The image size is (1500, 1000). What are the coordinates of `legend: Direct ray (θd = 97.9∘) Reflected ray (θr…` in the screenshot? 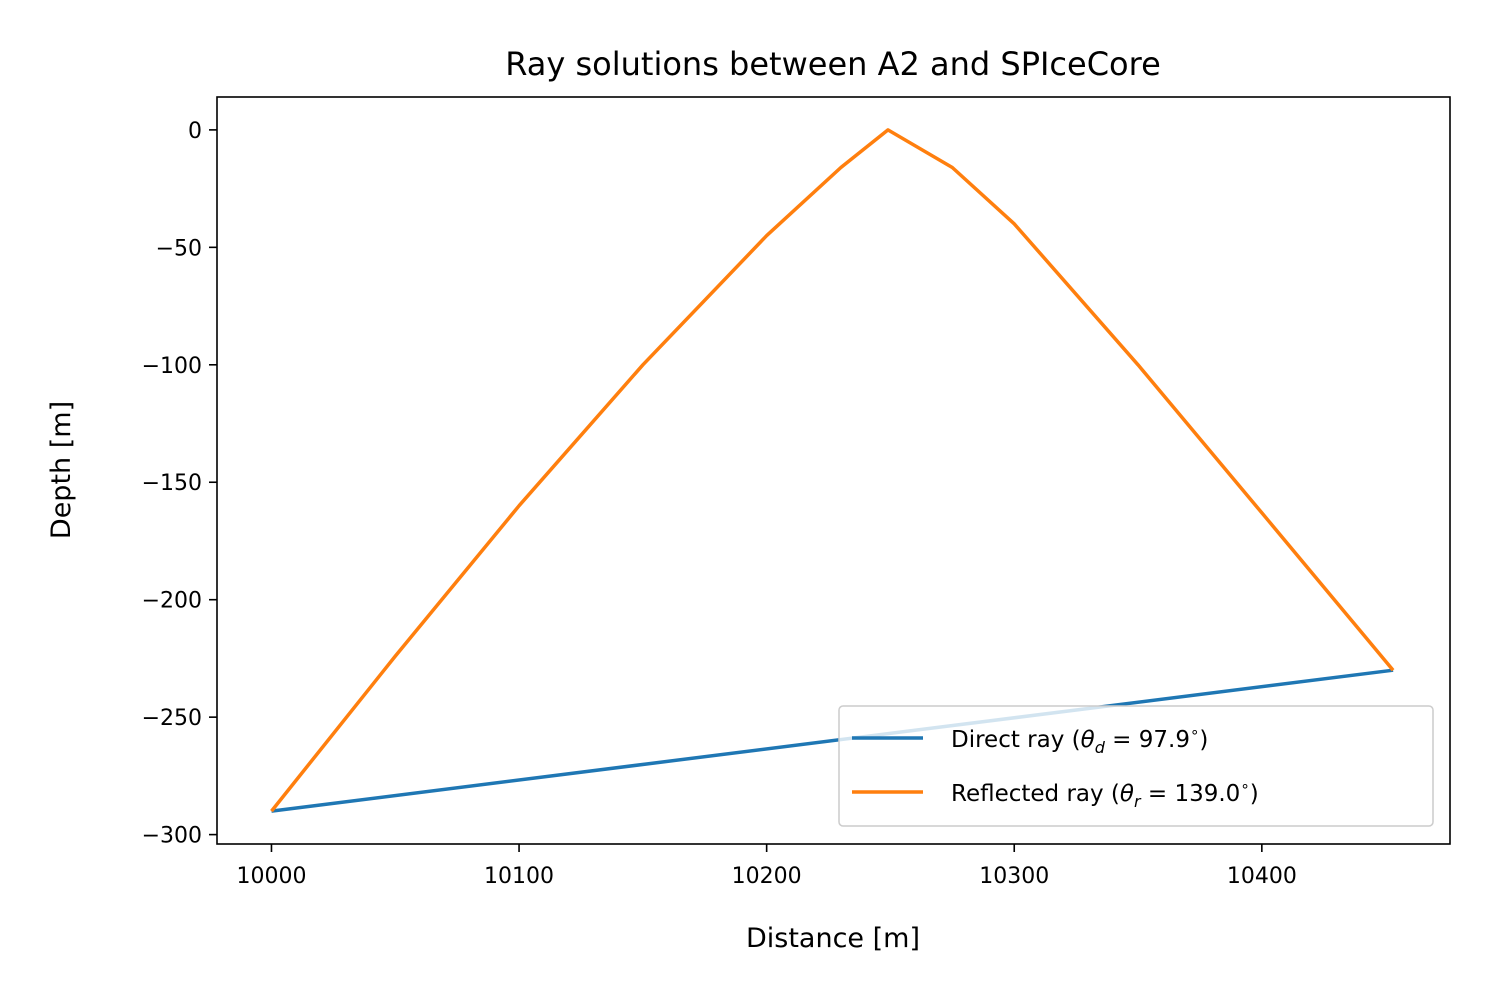 It's located at (1136, 766).